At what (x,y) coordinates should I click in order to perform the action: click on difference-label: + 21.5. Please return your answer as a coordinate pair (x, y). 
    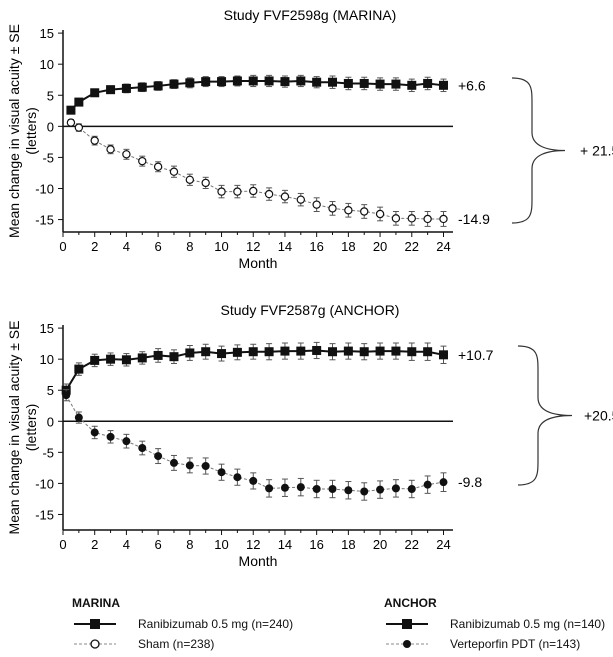
    Looking at the image, I should click on (596, 151).